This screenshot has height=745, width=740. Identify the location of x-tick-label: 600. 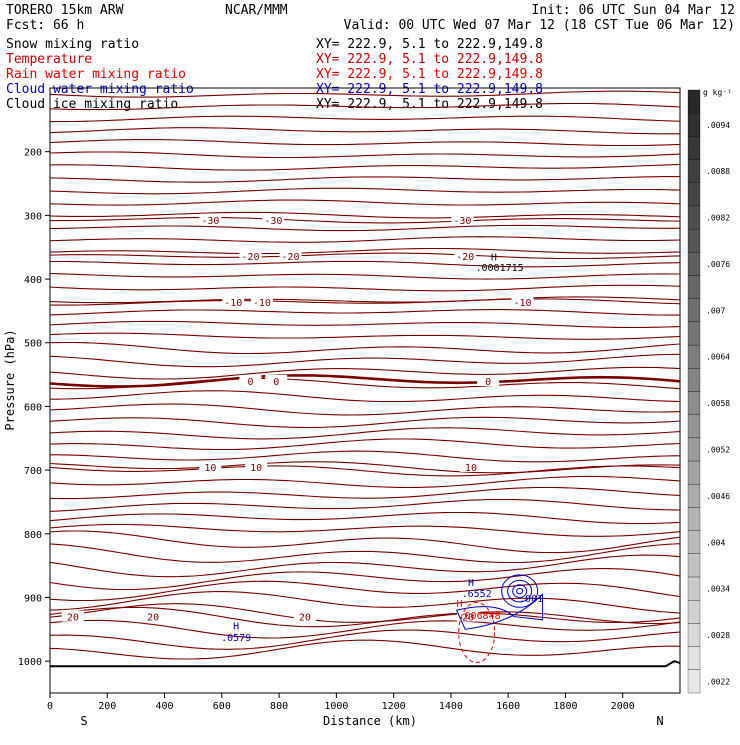
(222, 706).